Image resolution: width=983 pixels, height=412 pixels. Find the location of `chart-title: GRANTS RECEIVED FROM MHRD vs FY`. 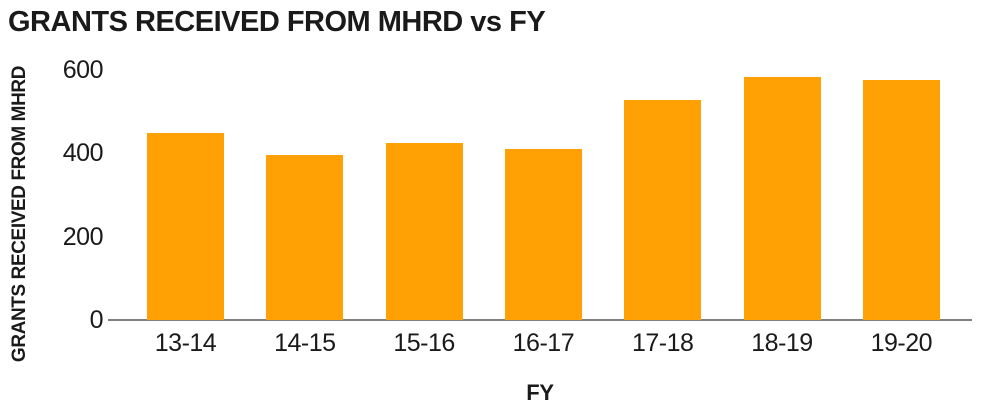

chart-title: GRANTS RECEIVED FROM MHRD vs FY is located at coordinates (277, 22).